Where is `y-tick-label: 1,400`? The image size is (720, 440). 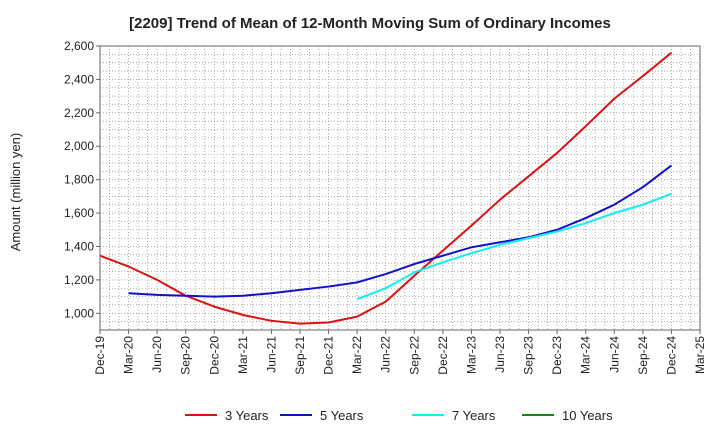
y-tick-label: 1,400 is located at coordinates (79, 246).